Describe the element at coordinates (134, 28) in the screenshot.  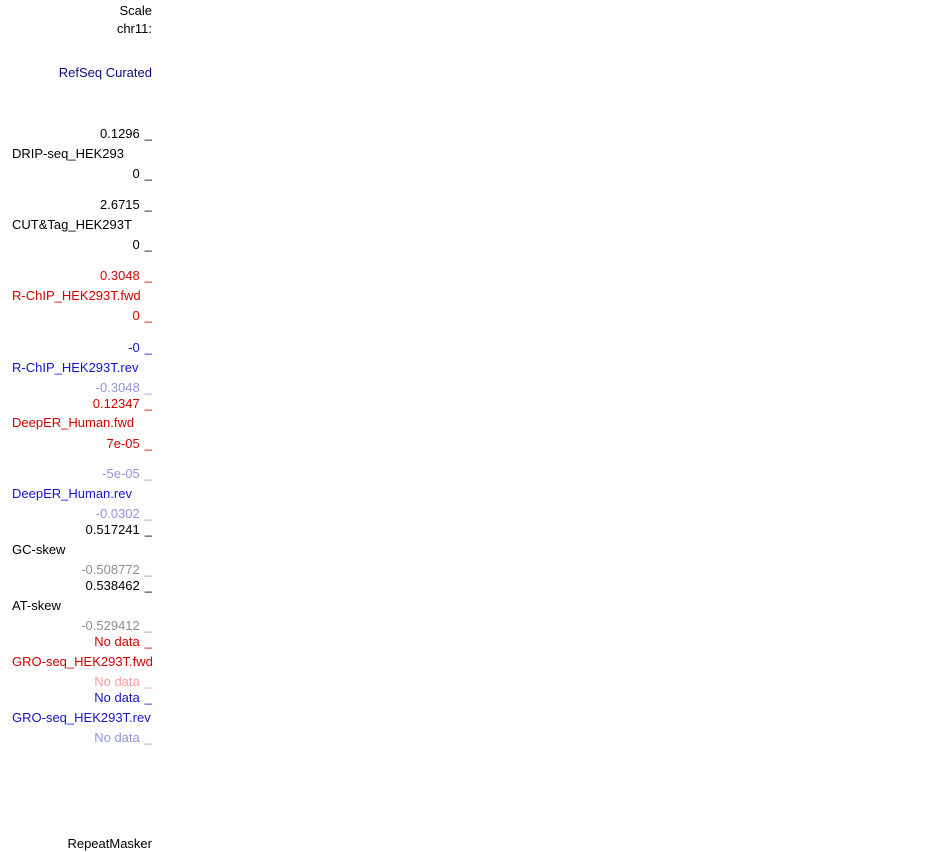
I see `position-label: chr11:` at that location.